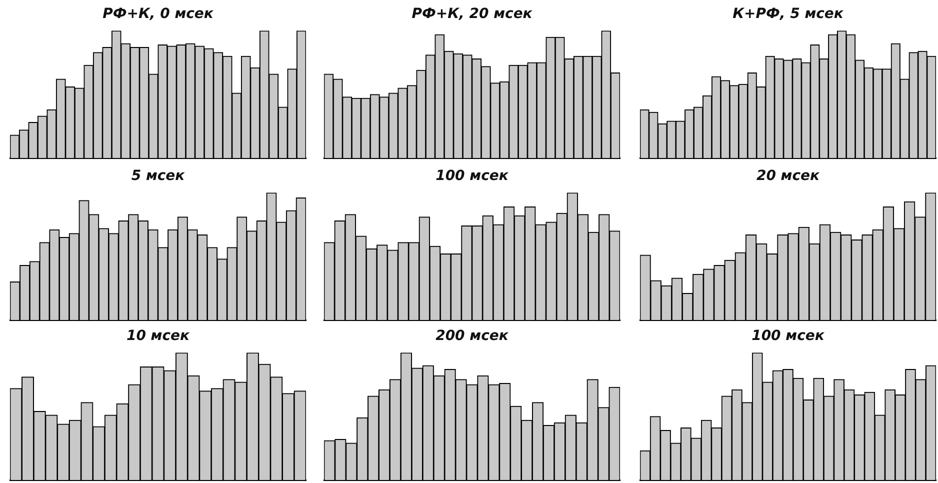 Image resolution: width=938 pixels, height=483 pixels. I want to click on chart-title: 200 мсек, so click(472, 336).